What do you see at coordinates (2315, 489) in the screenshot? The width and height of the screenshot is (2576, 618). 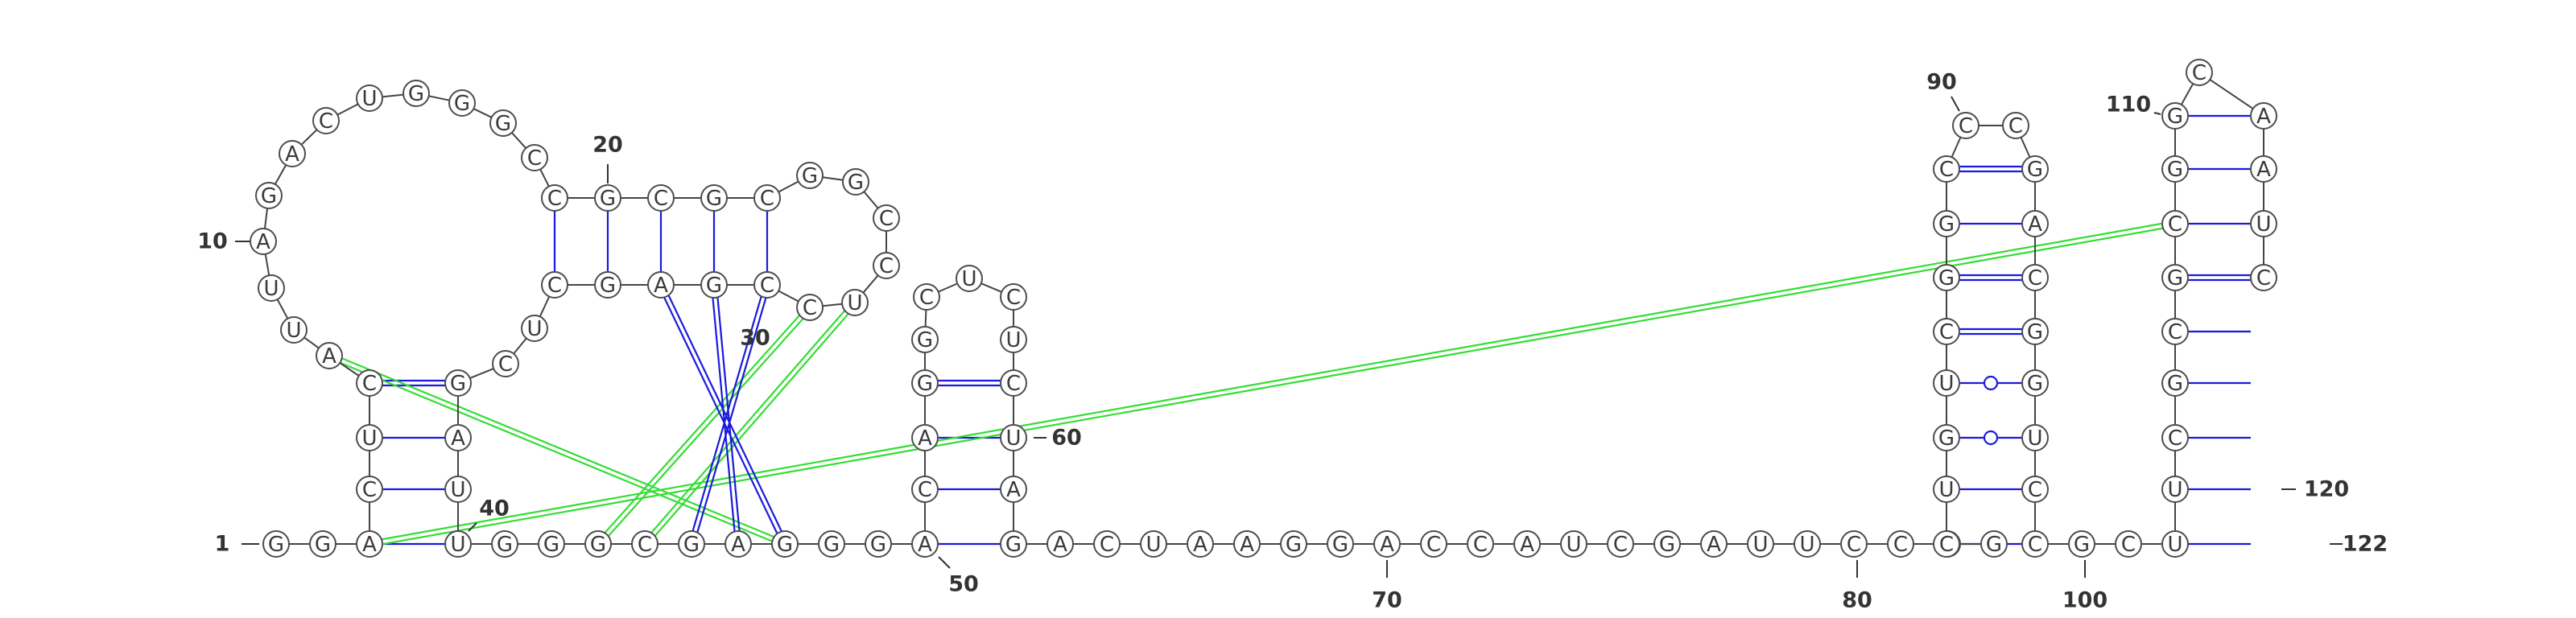 I see `number-label-120: 120` at bounding box center [2315, 489].